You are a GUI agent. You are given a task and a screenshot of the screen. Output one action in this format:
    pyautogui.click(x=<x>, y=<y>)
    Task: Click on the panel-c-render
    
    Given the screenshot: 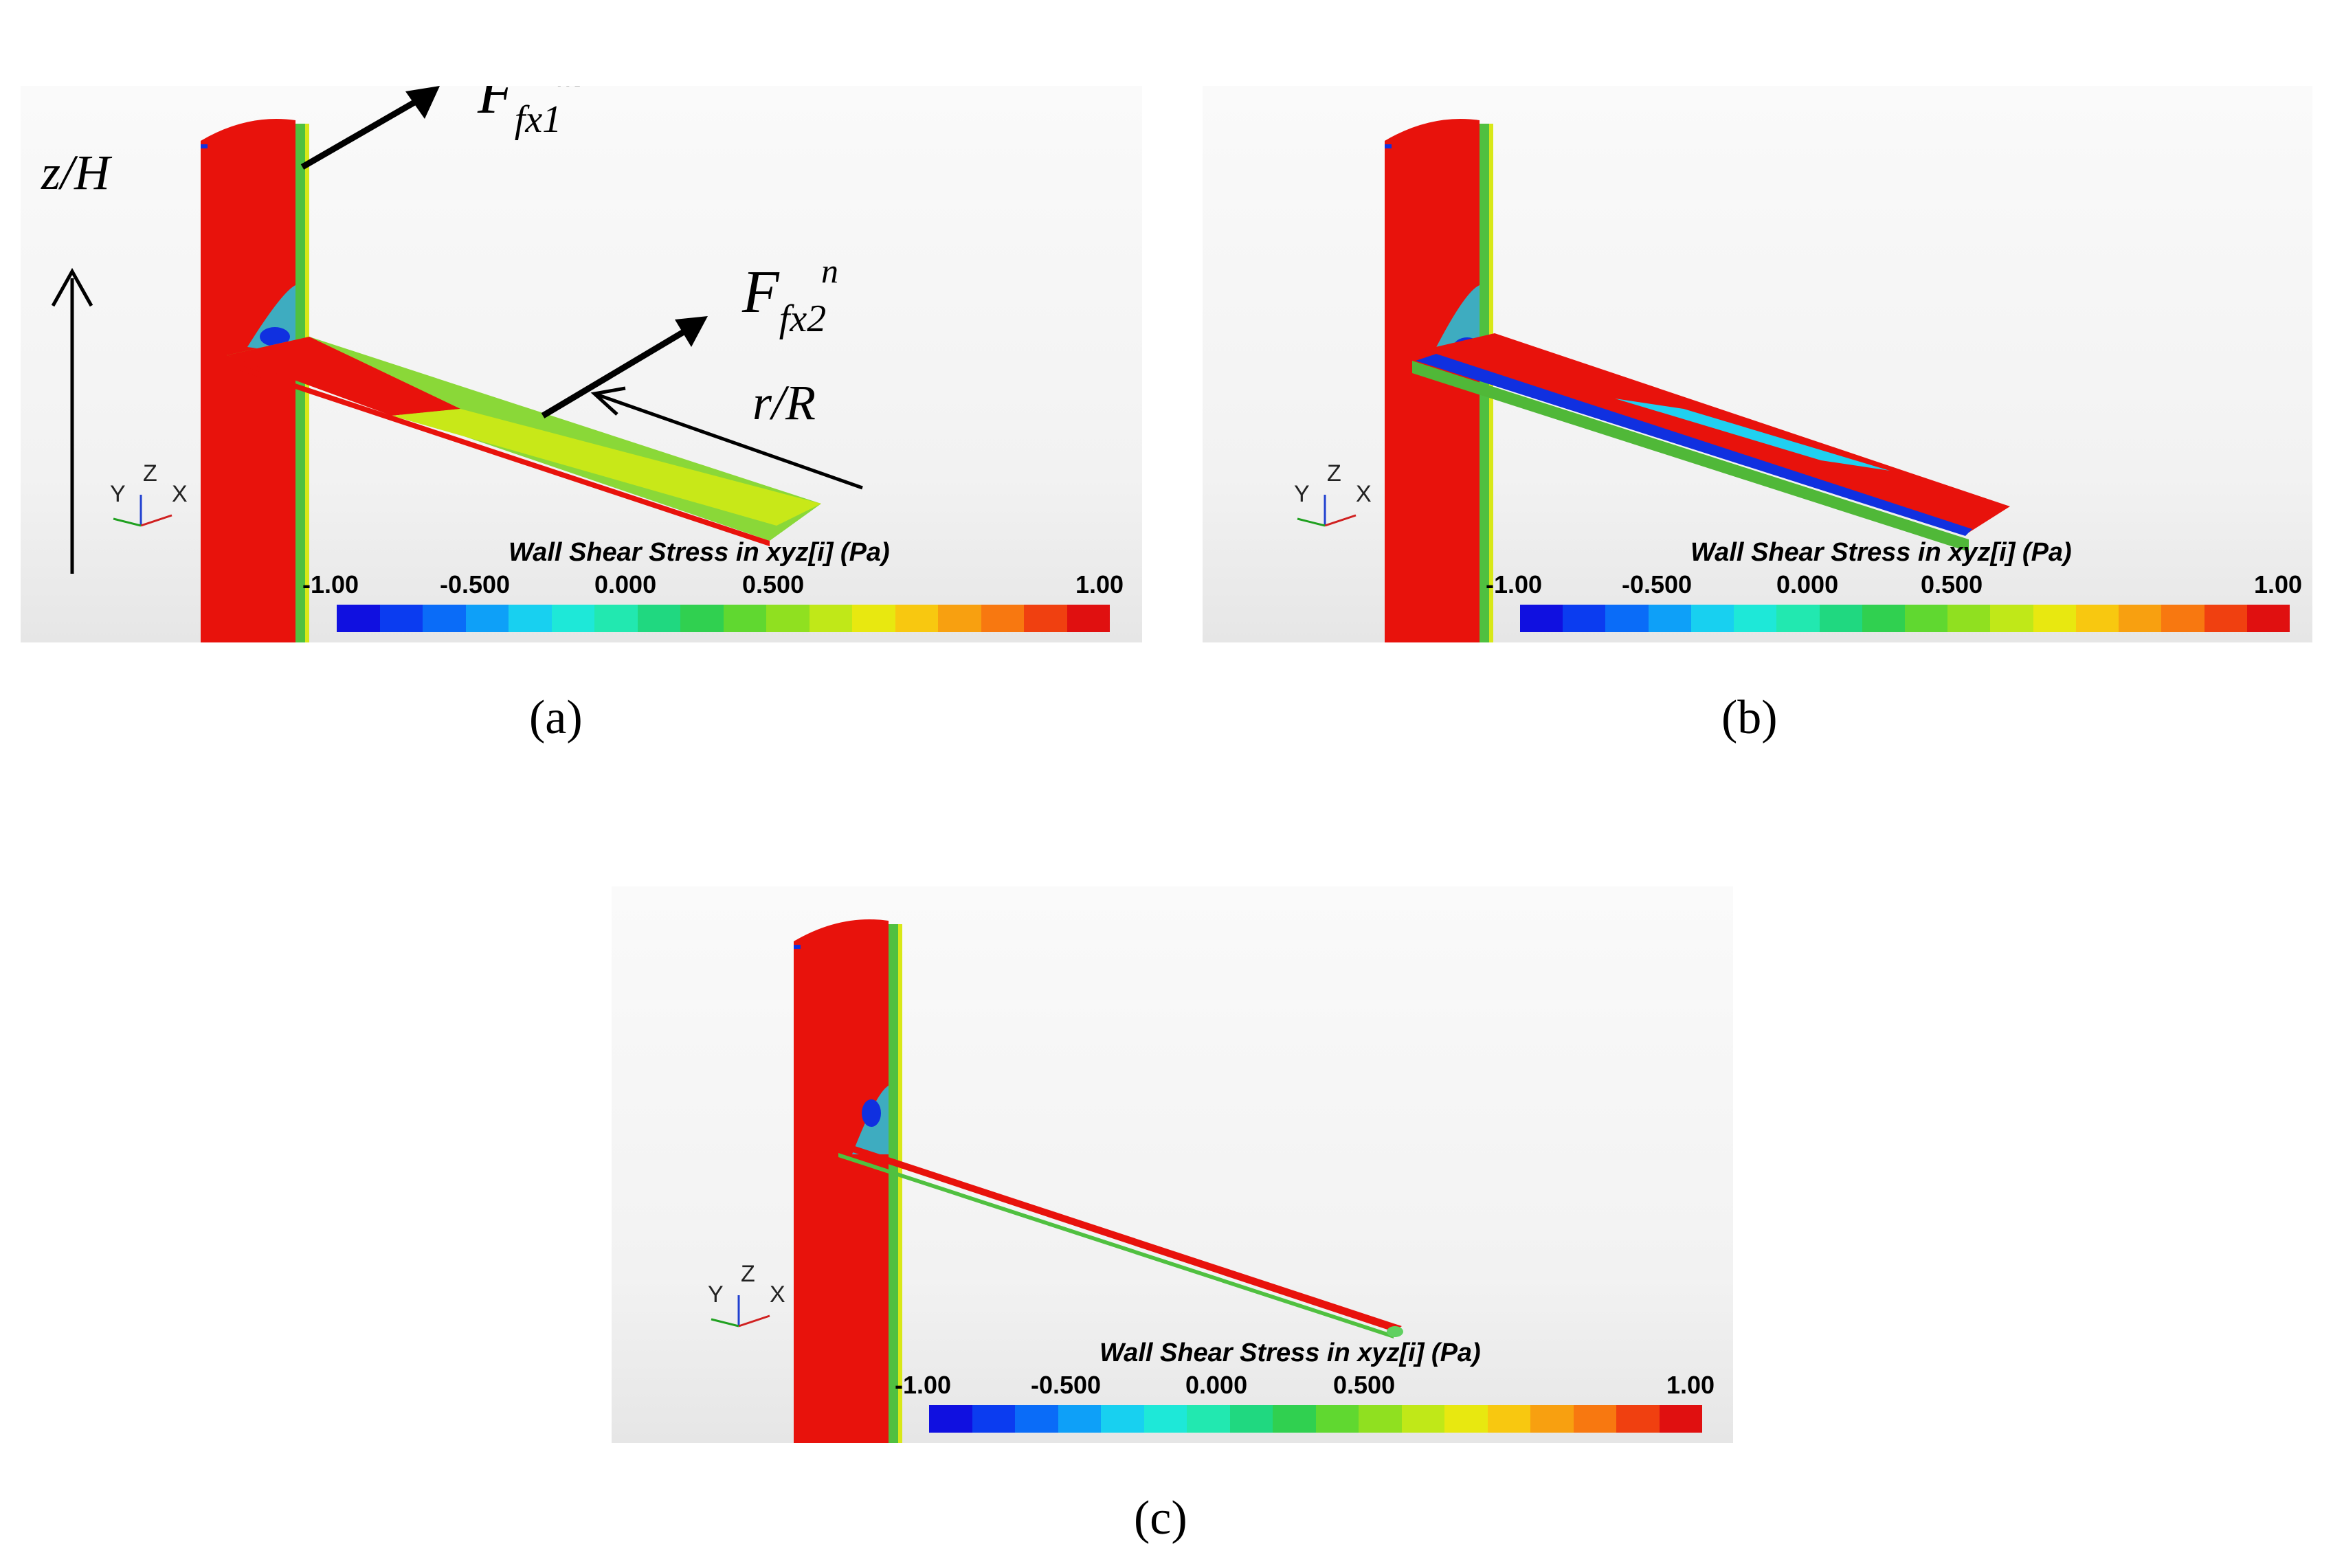 What is the action you would take?
    pyautogui.click(x=1057, y=1181)
    